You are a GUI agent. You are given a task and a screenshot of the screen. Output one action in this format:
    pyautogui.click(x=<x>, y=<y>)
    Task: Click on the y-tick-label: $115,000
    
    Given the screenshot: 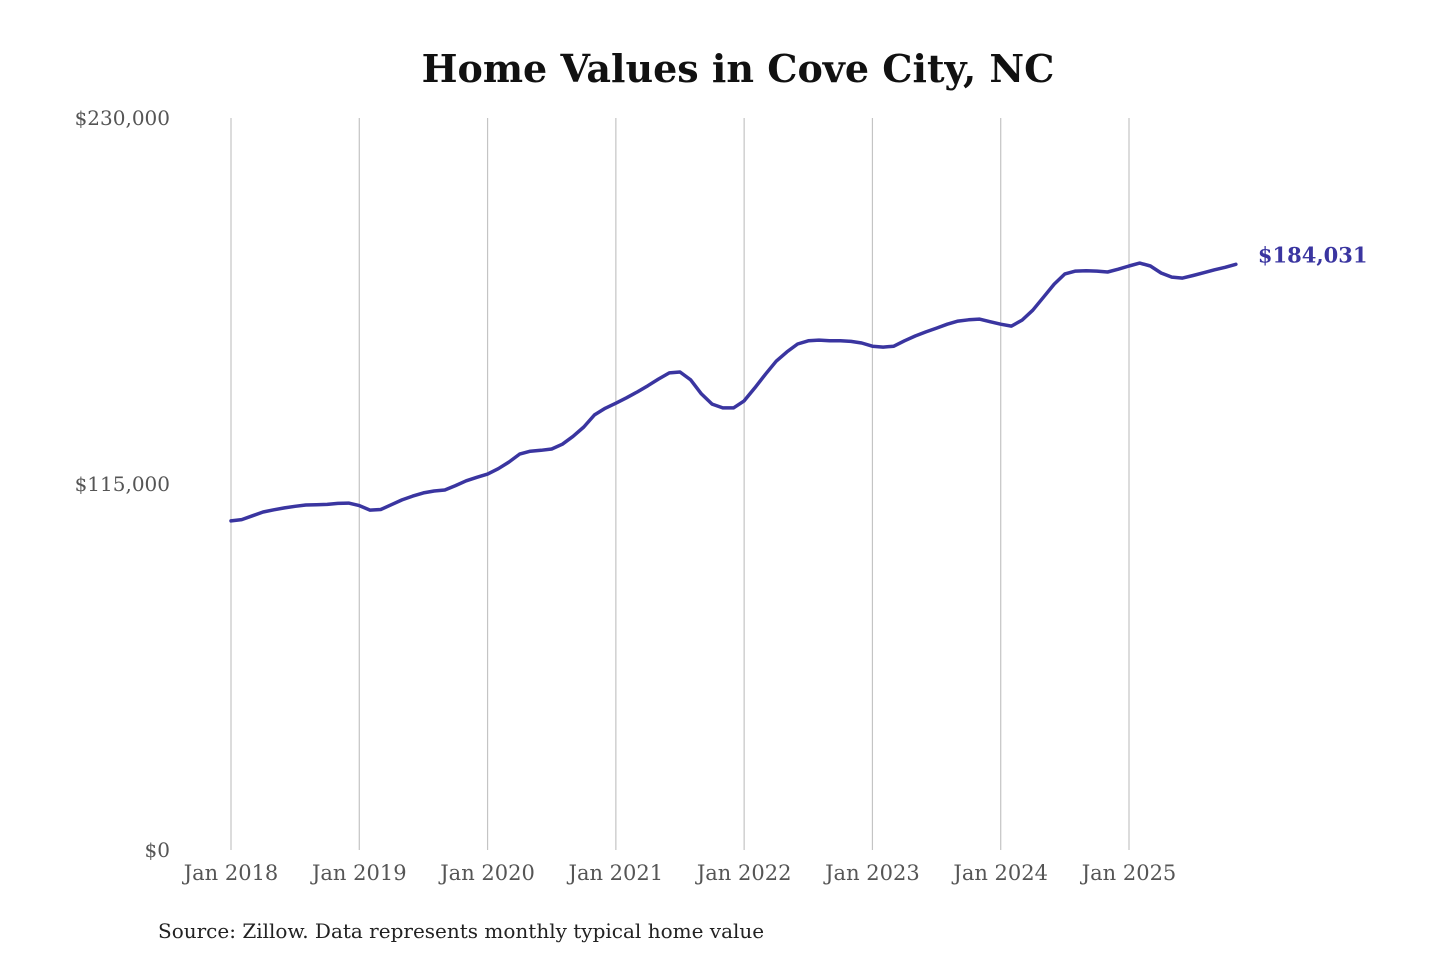 What is the action you would take?
    pyautogui.click(x=122, y=484)
    